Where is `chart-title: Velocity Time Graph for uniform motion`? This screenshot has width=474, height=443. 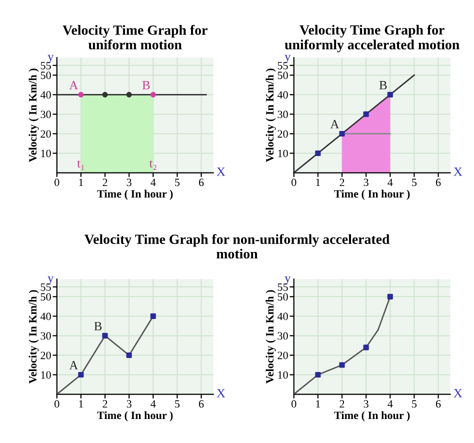 chart-title: Velocity Time Graph for uniform motion is located at coordinates (135, 37).